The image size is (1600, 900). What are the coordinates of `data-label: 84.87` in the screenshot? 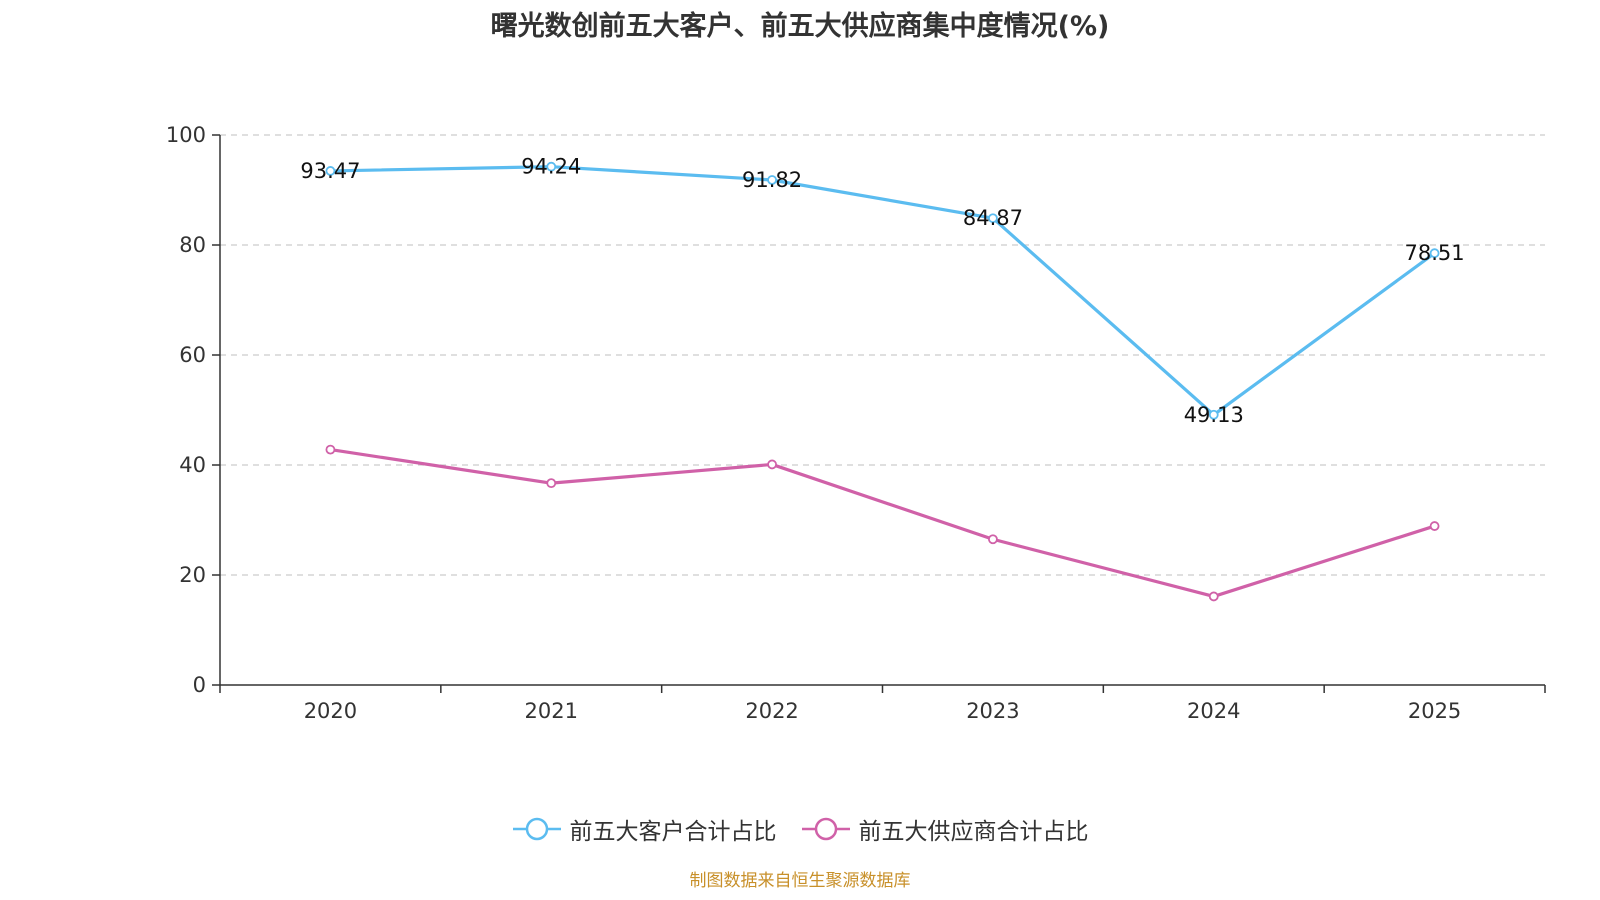 It's located at (993, 218).